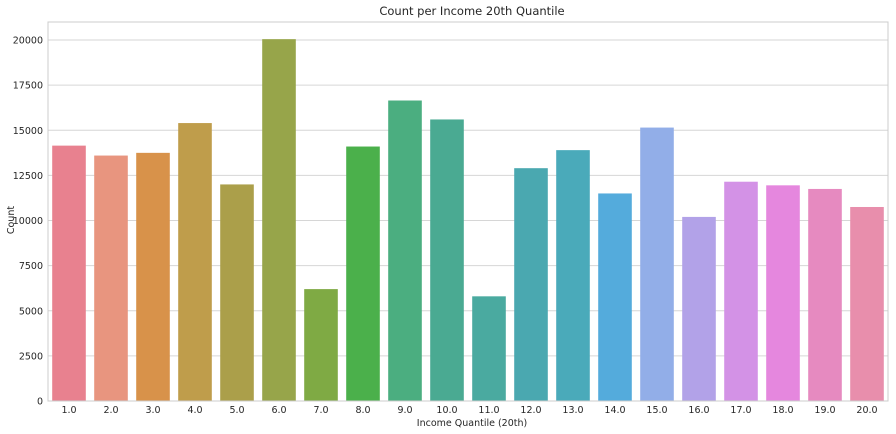 The width and height of the screenshot is (896, 434). Describe the element at coordinates (68, 410) in the screenshot. I see `x-tick-label: 1.0` at that location.